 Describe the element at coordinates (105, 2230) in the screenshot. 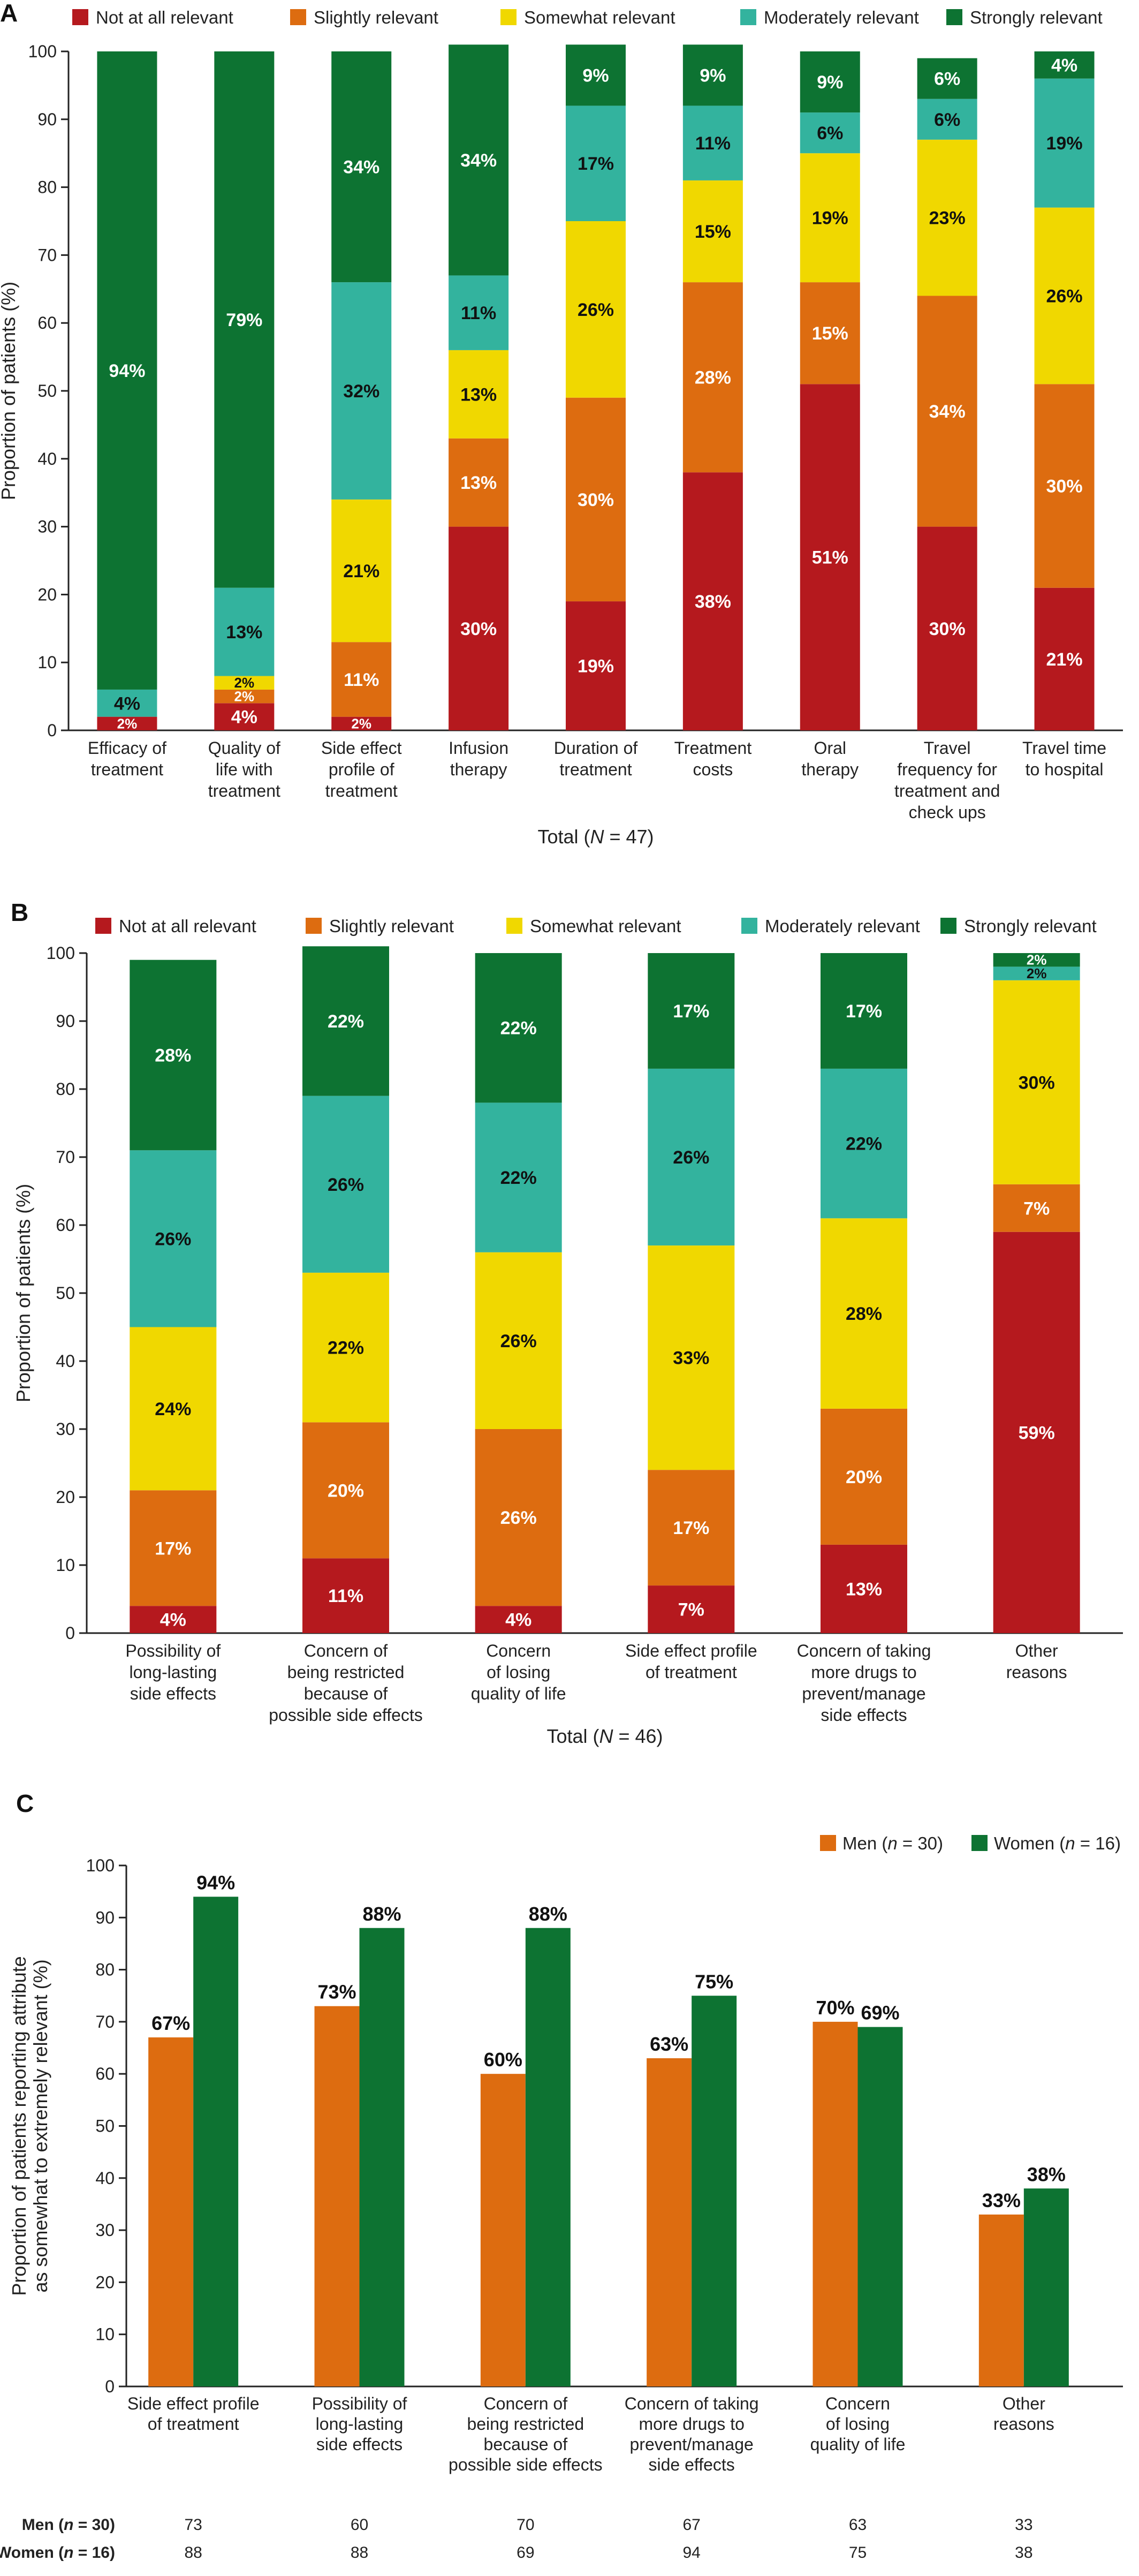

I see `y-tick-label: 30` at that location.